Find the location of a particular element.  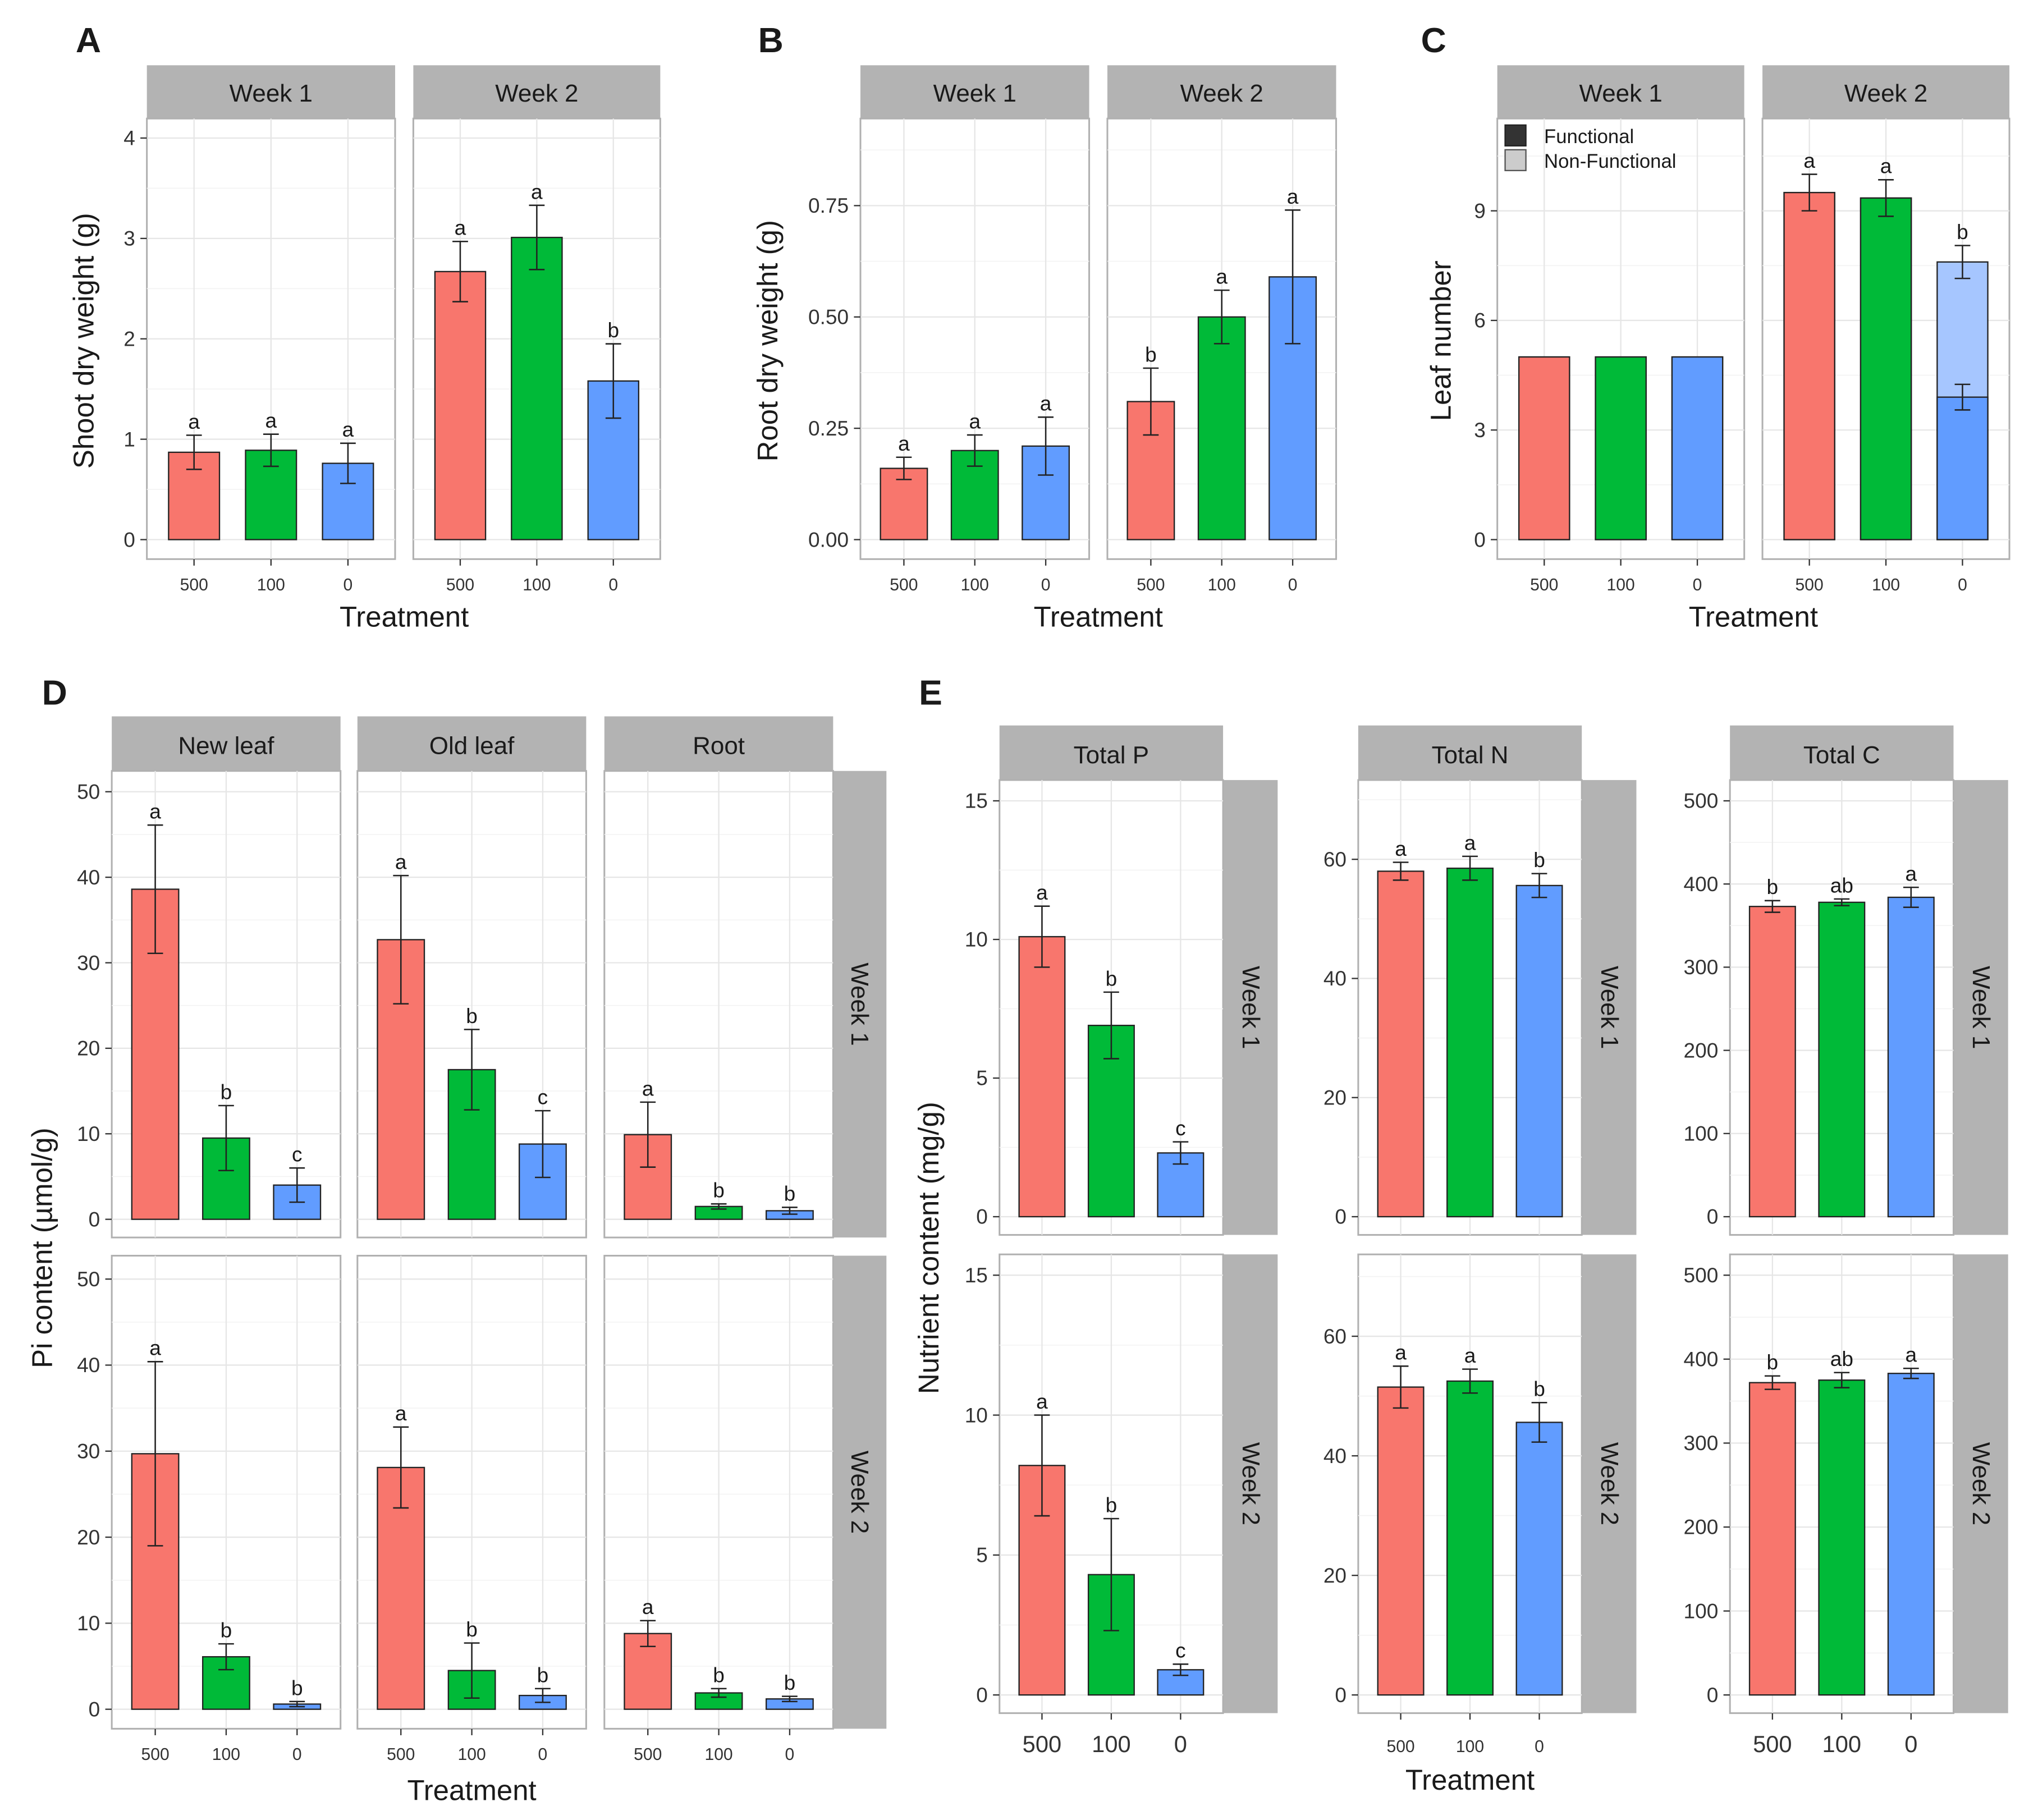

y-tick-label: 30 is located at coordinates (88, 963).